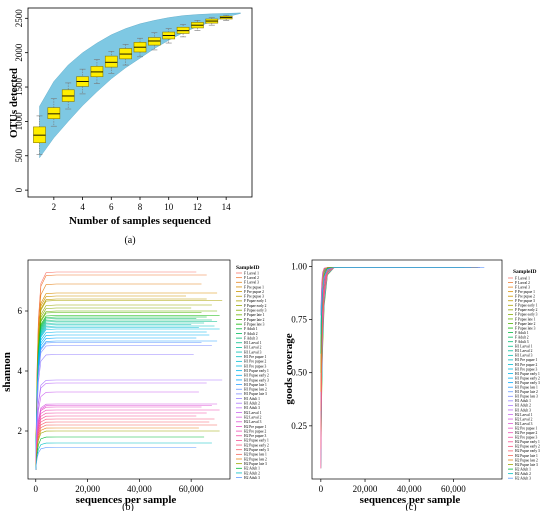  Describe the element at coordinates (256, 371) in the screenshot. I see `legend-label: H1 Pupae early 1` at that location.